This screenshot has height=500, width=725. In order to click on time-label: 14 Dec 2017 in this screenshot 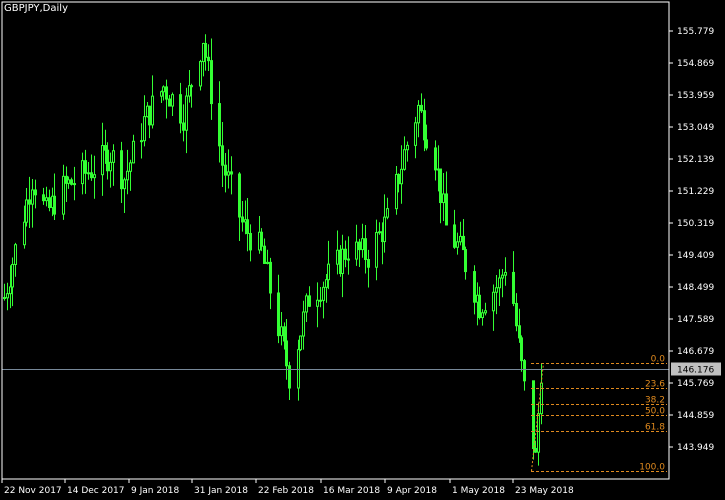, I will do `click(96, 491)`.